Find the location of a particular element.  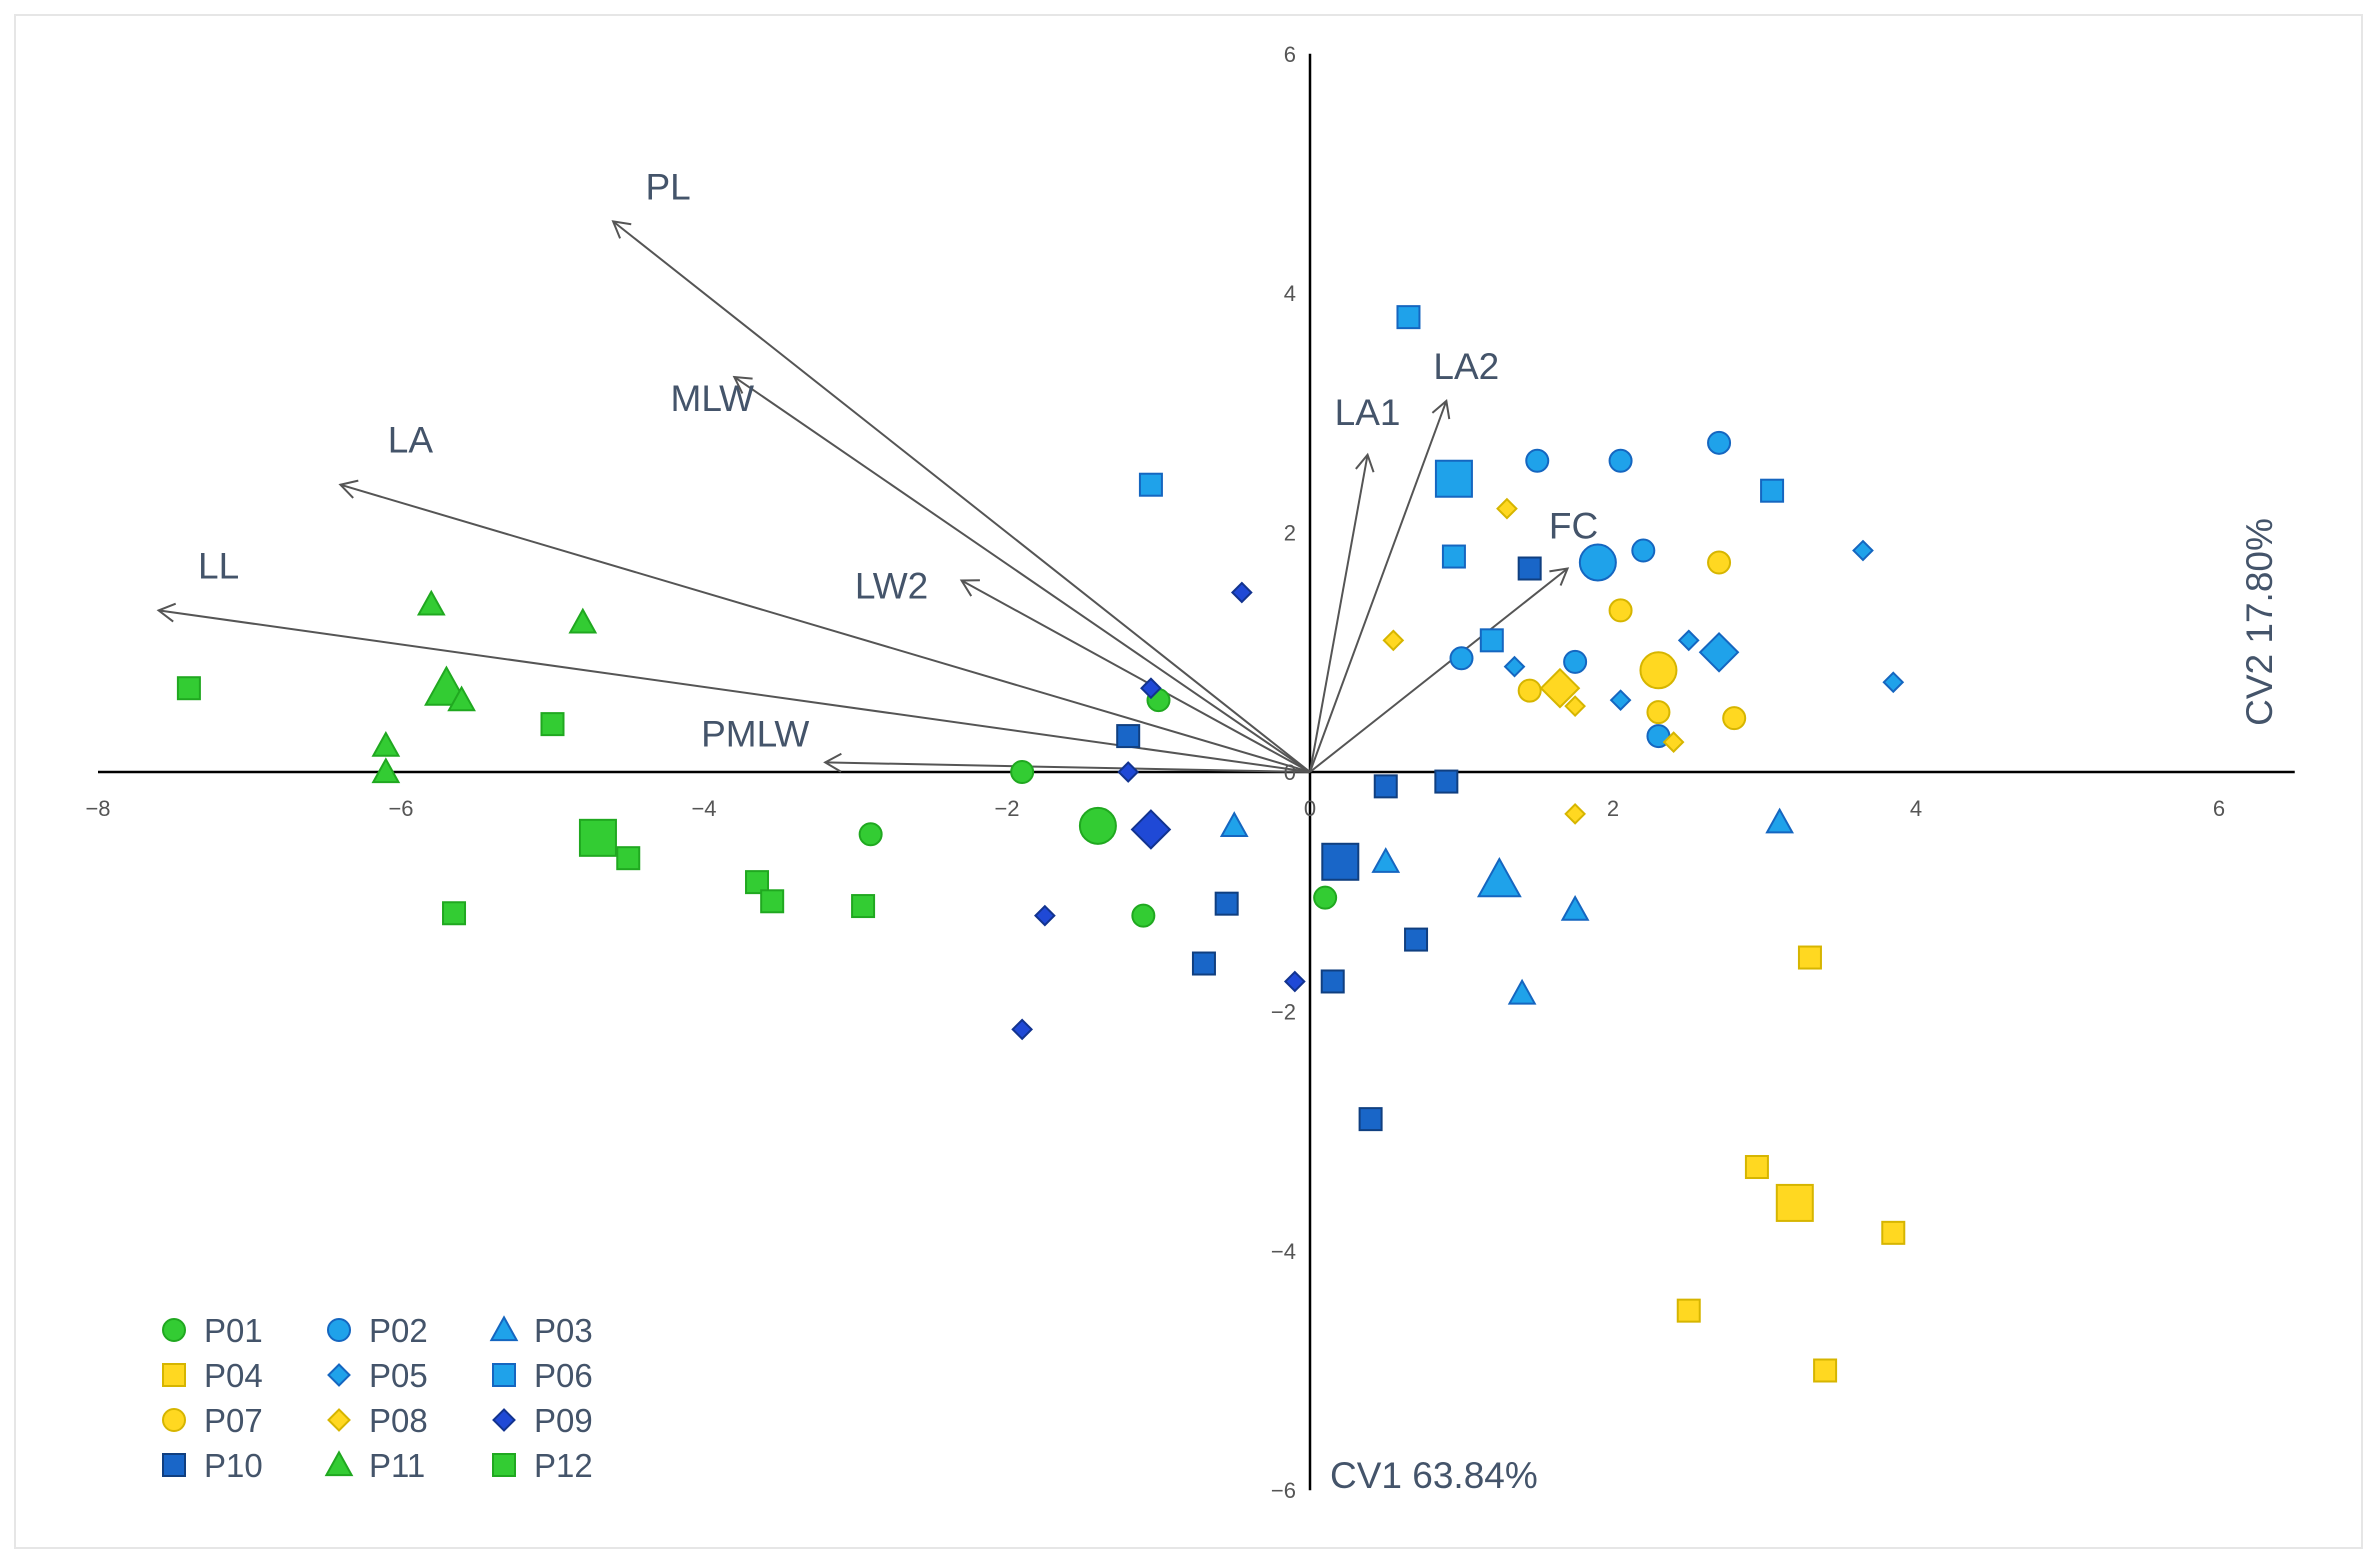

legend-item-p03: P03 is located at coordinates (541, 1330).